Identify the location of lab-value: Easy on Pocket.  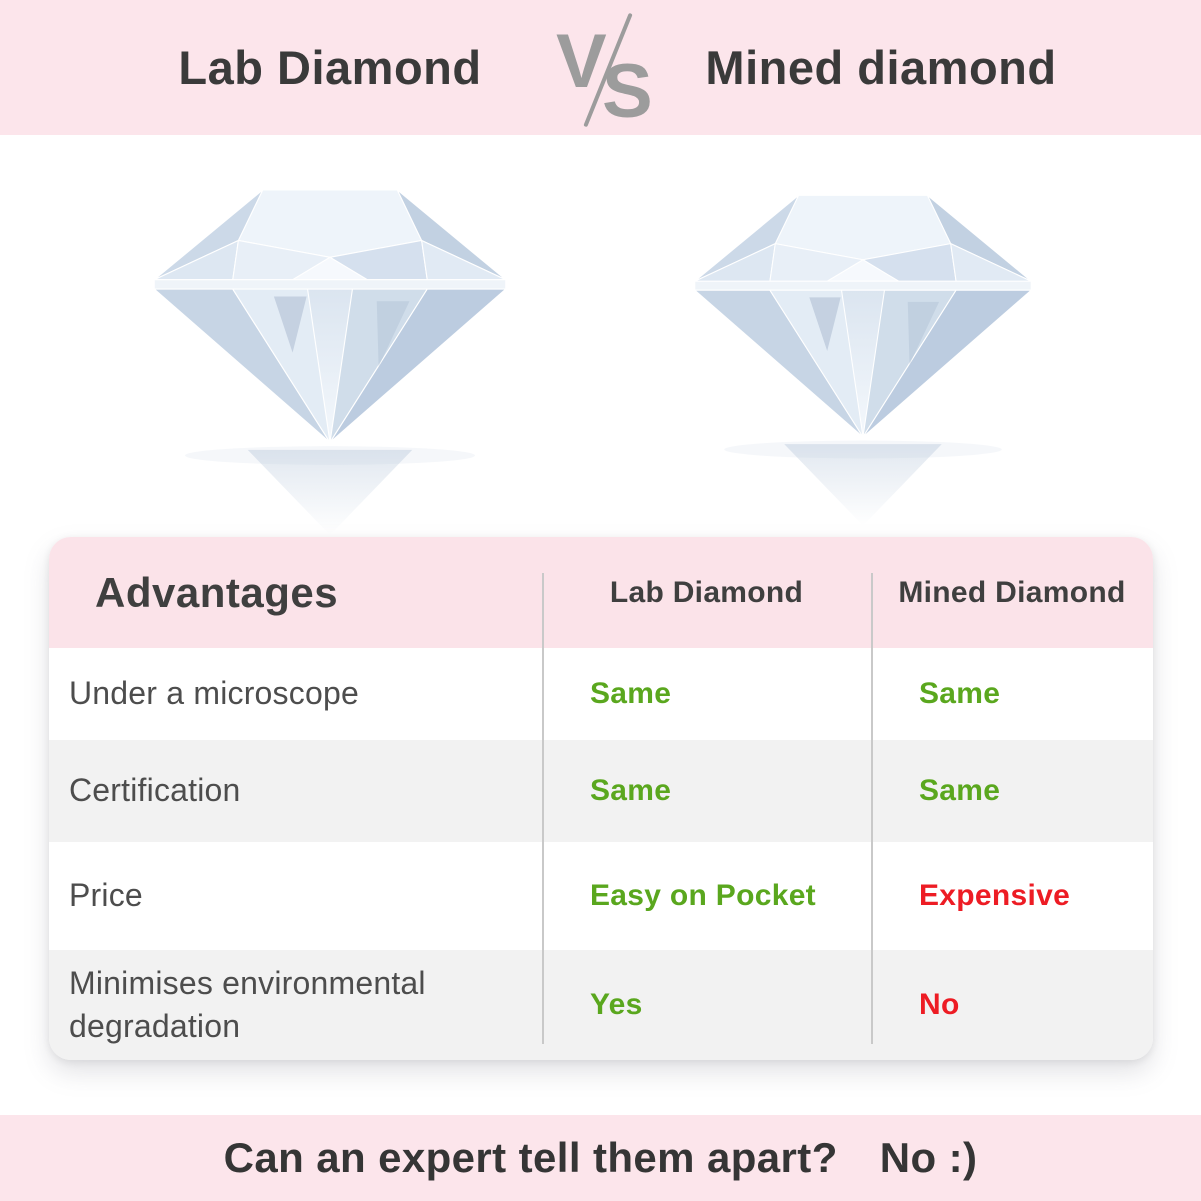
(703, 895).